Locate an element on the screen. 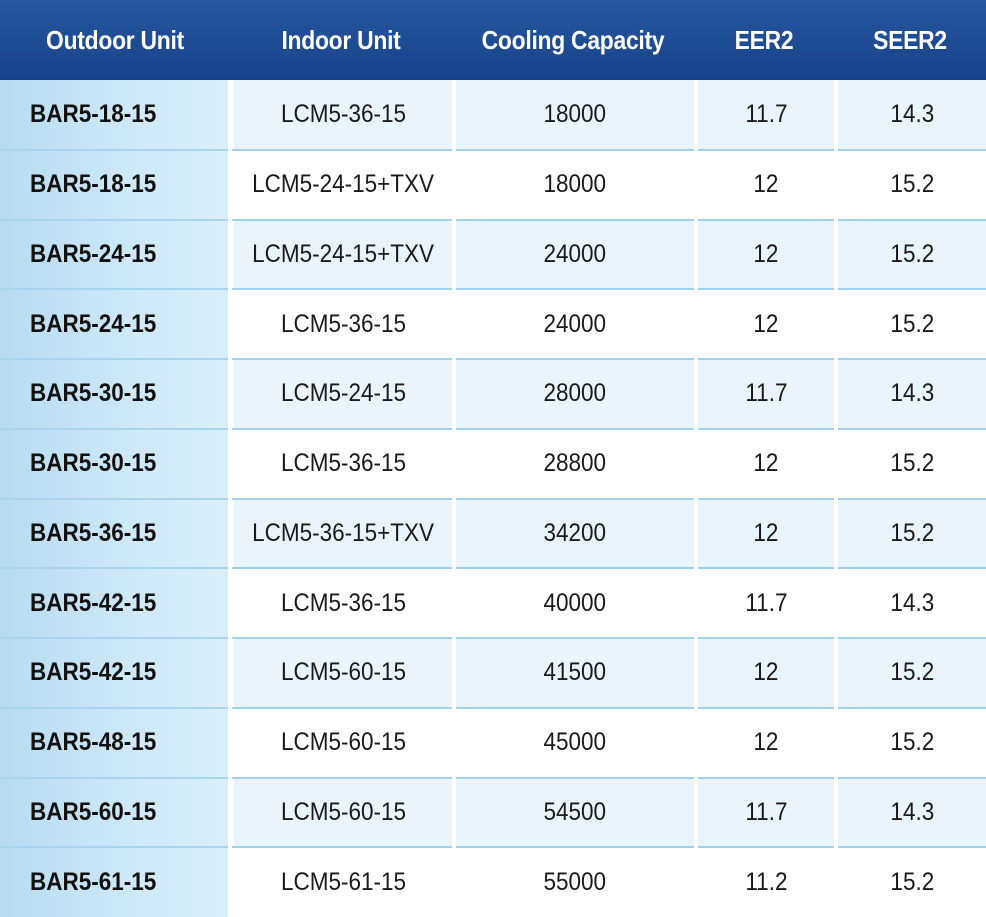 The image size is (986, 917). cell-outdoor-unit: BAR5-18-15 is located at coordinates (115, 115).